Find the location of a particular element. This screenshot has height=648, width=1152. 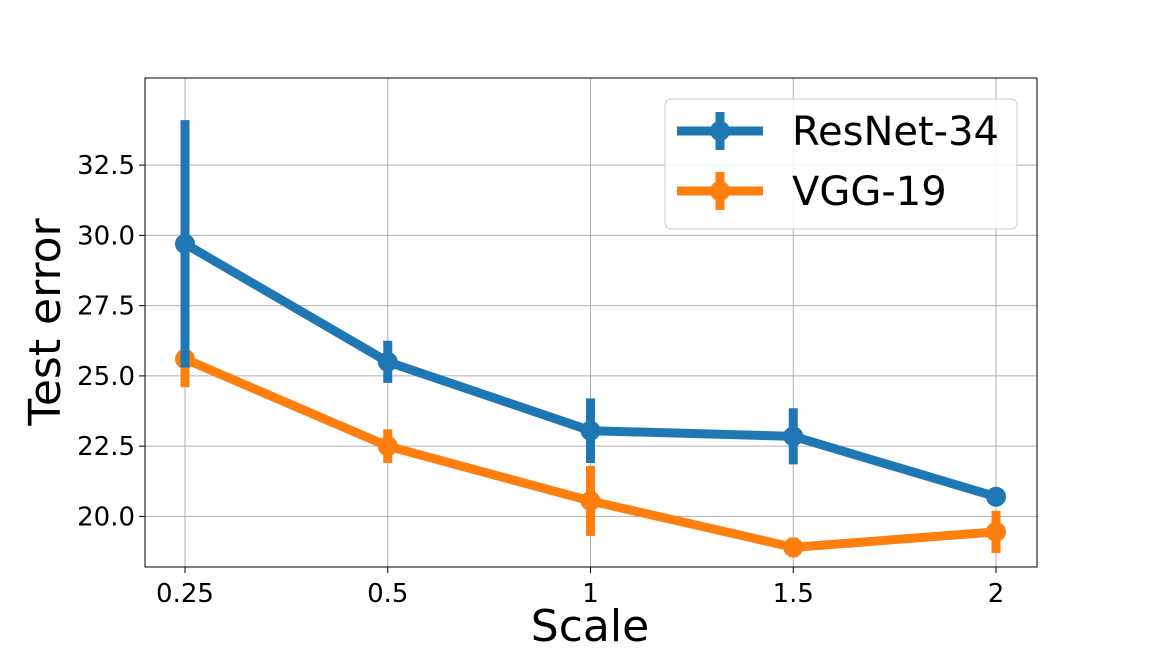

legend-label: ResNet-34 is located at coordinates (895, 132).